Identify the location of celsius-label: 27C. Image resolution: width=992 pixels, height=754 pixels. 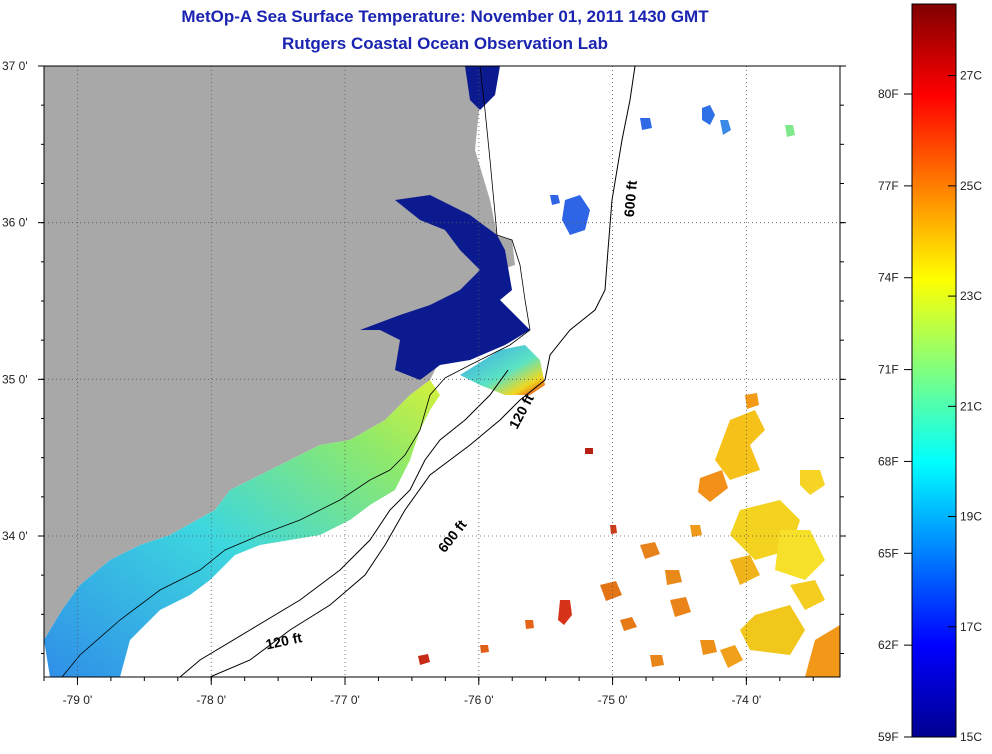
(971, 76).